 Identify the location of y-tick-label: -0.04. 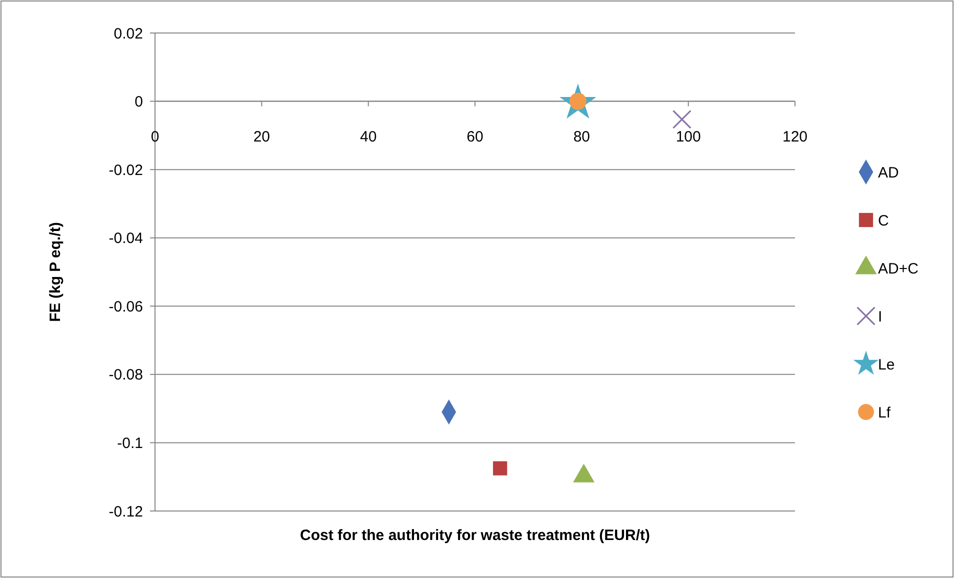
(125, 239).